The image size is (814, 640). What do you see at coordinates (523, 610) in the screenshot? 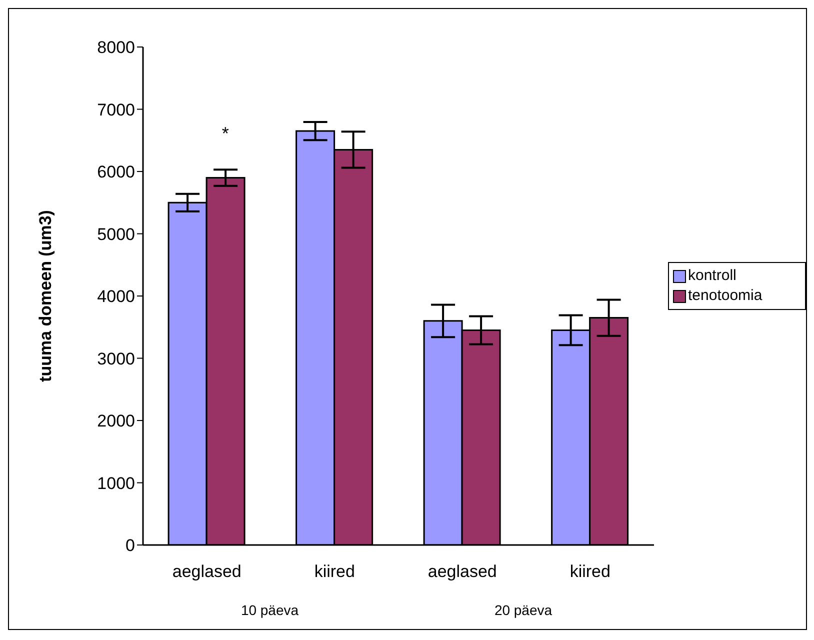
I see `text: 20 päeva` at bounding box center [523, 610].